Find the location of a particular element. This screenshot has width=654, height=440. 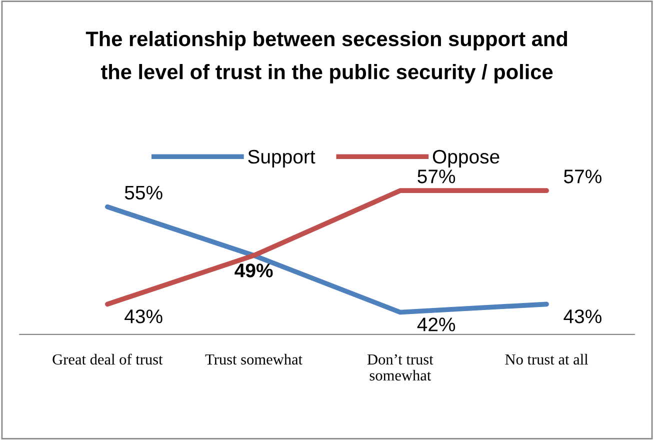

data-label: 49% is located at coordinates (253, 271).